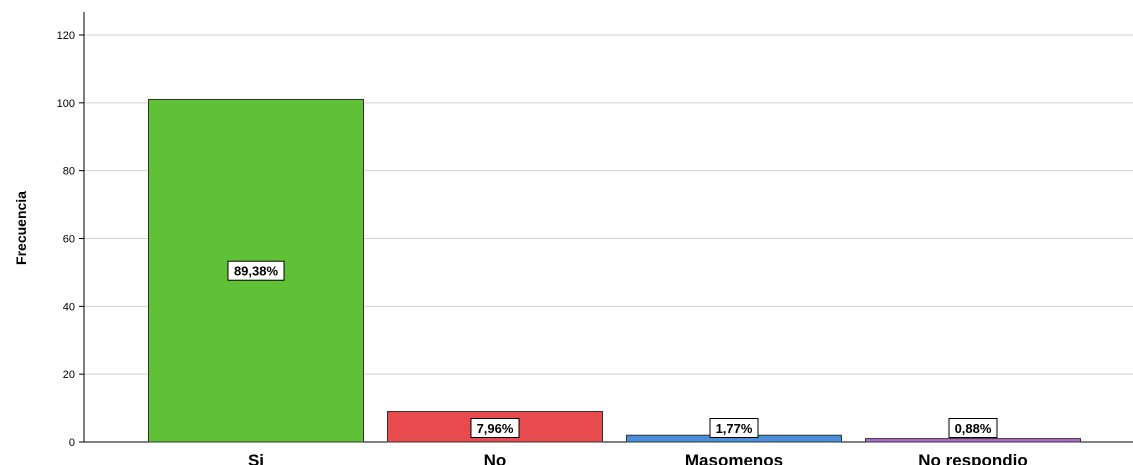 The height and width of the screenshot is (465, 1133). Describe the element at coordinates (973, 440) in the screenshot. I see `bar-no-respondio` at that location.